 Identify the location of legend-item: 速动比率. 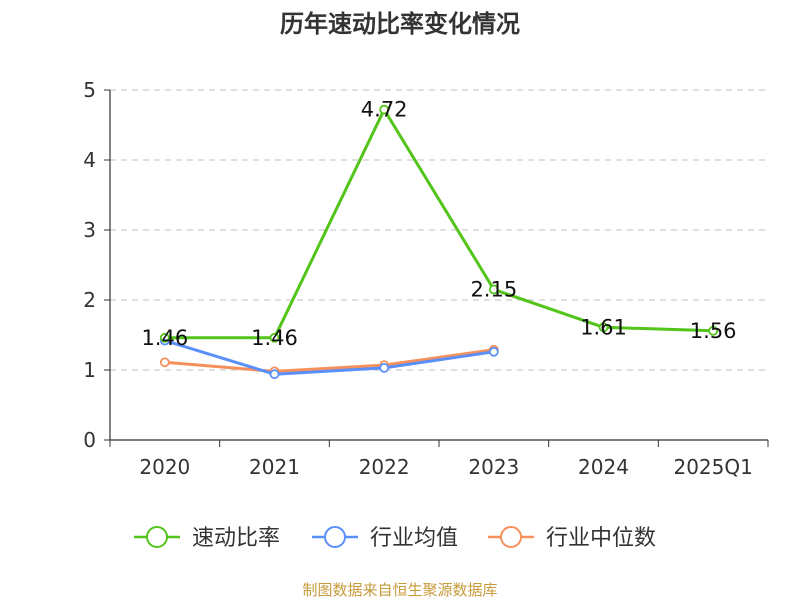
(207, 538).